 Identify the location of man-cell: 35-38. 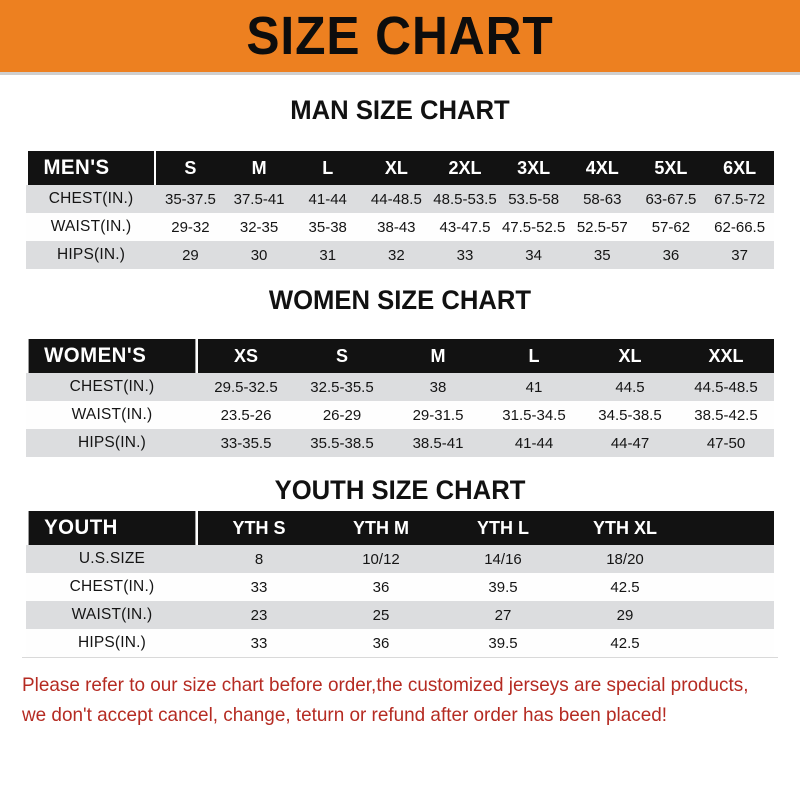
(328, 227).